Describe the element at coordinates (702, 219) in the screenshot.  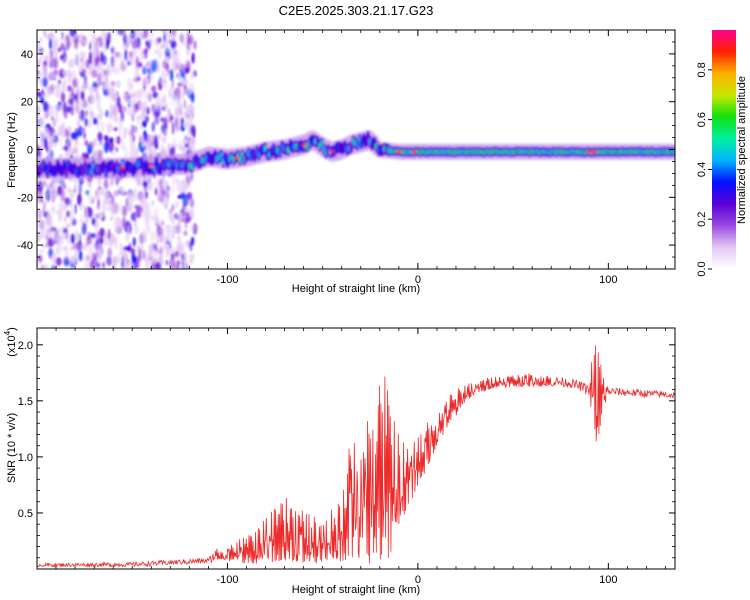
I see `colorbar-tick-label: 0.2` at that location.